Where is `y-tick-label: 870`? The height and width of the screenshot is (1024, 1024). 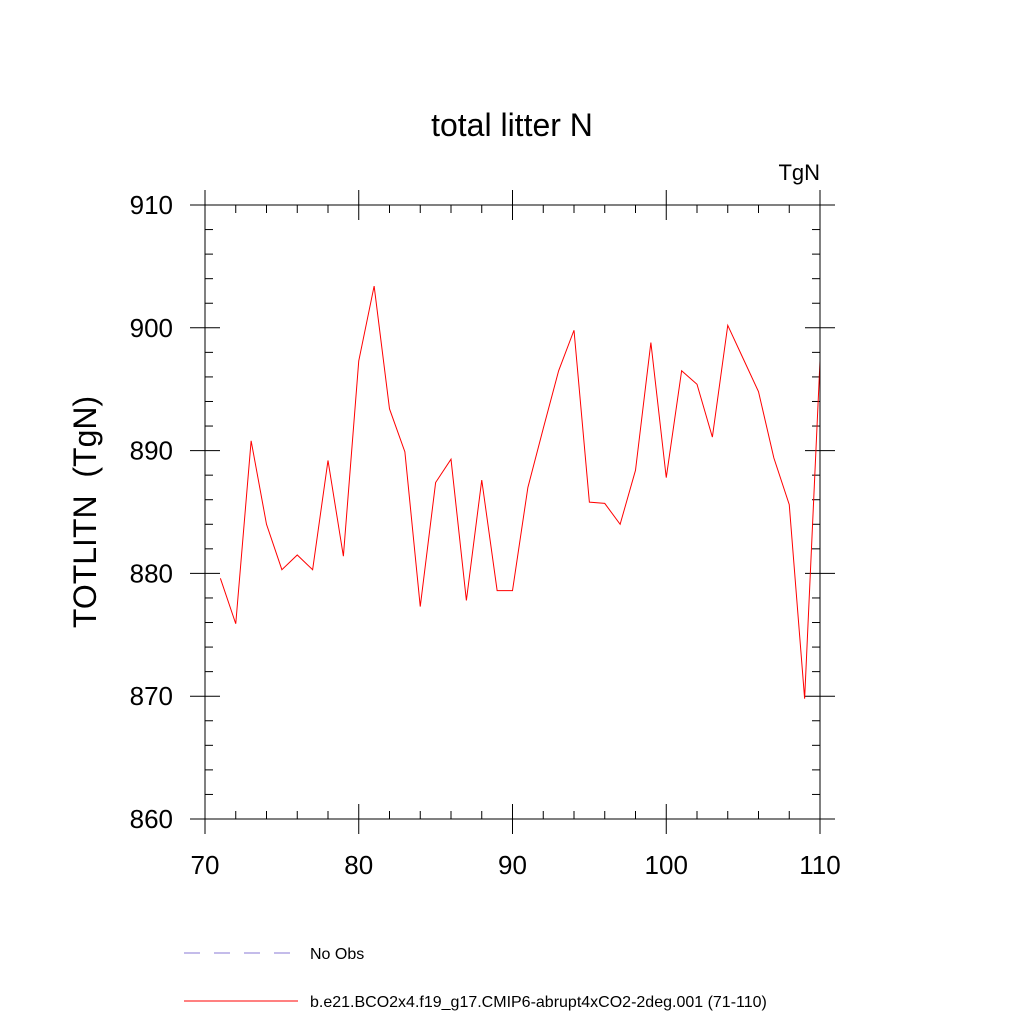
y-tick-label: 870 is located at coordinates (151, 696).